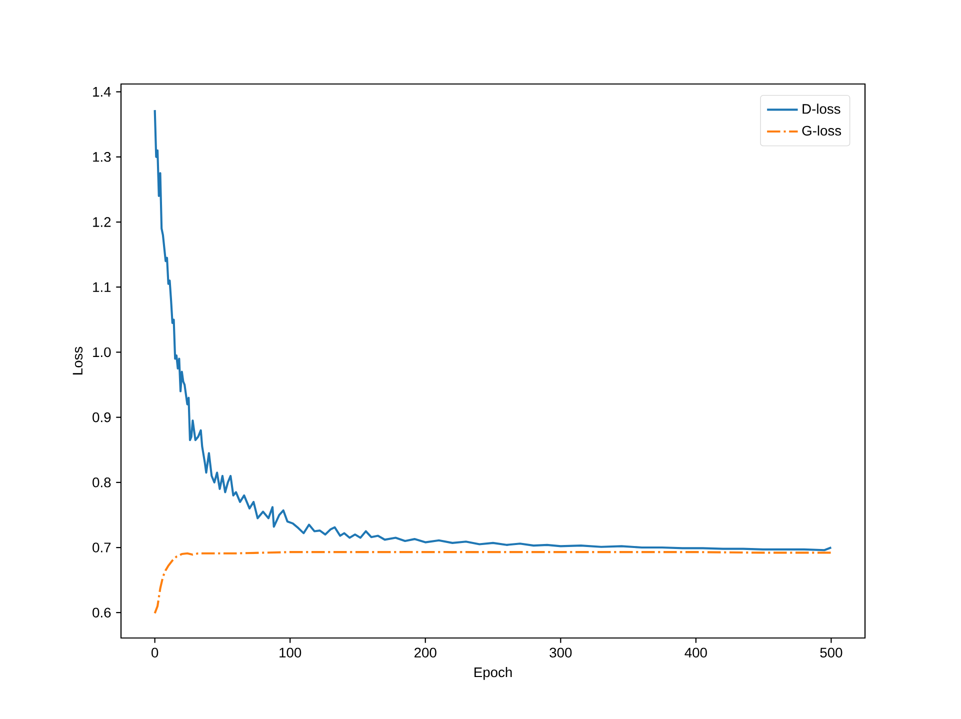  Describe the element at coordinates (102, 287) in the screenshot. I see `y-tick-label: 1.1` at that location.